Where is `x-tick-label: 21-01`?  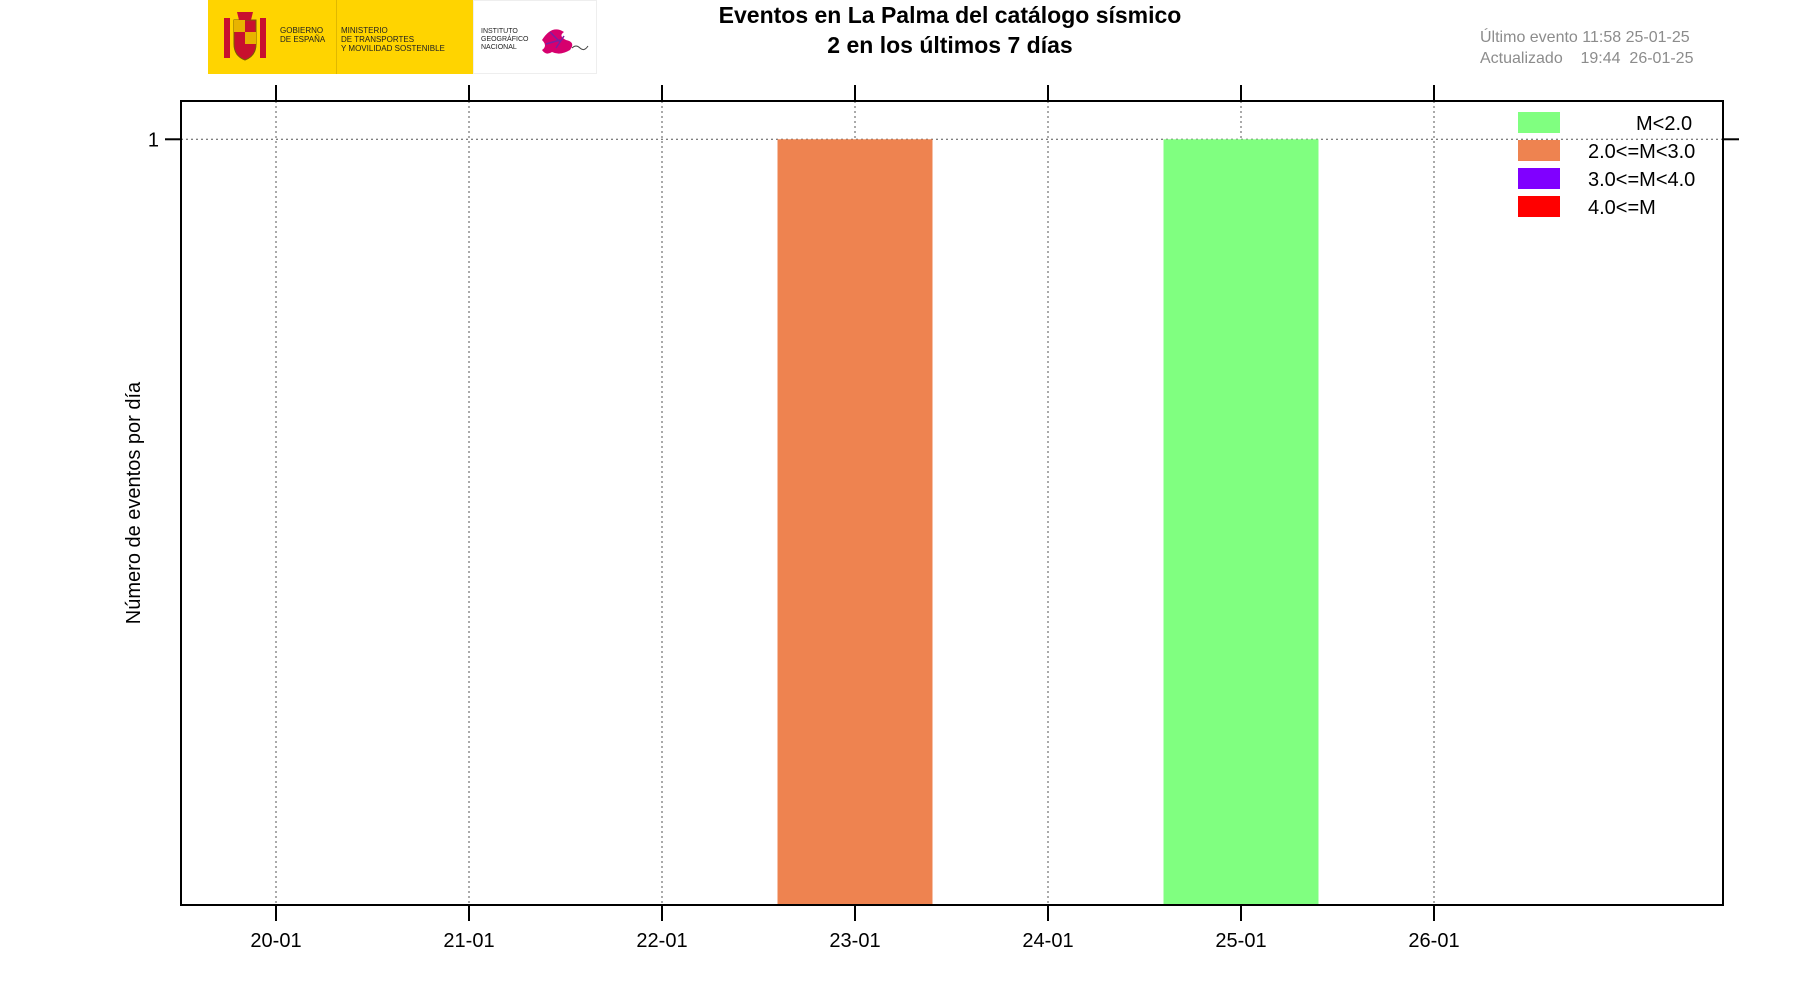
x-tick-label: 21-01 is located at coordinates (468, 941).